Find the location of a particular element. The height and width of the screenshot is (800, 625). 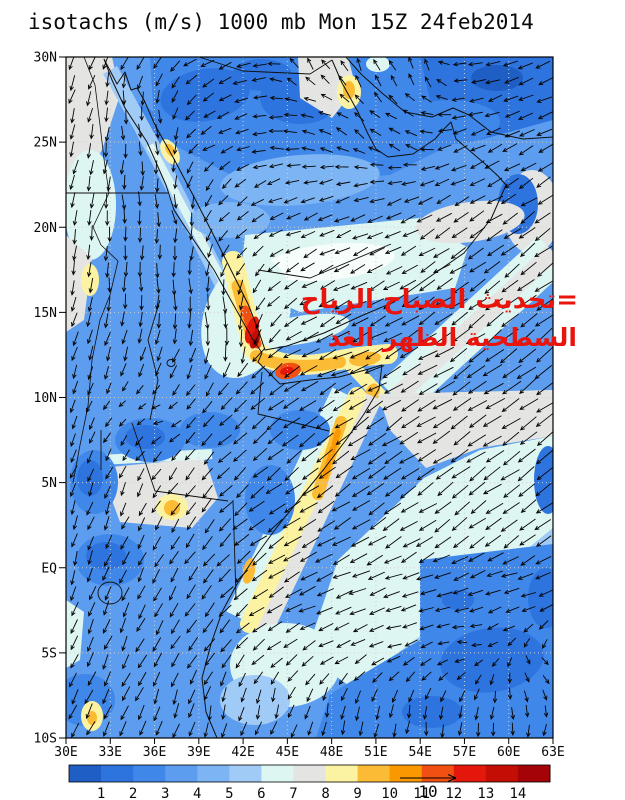

colorbar-label: 2 is located at coordinates (133, 793).